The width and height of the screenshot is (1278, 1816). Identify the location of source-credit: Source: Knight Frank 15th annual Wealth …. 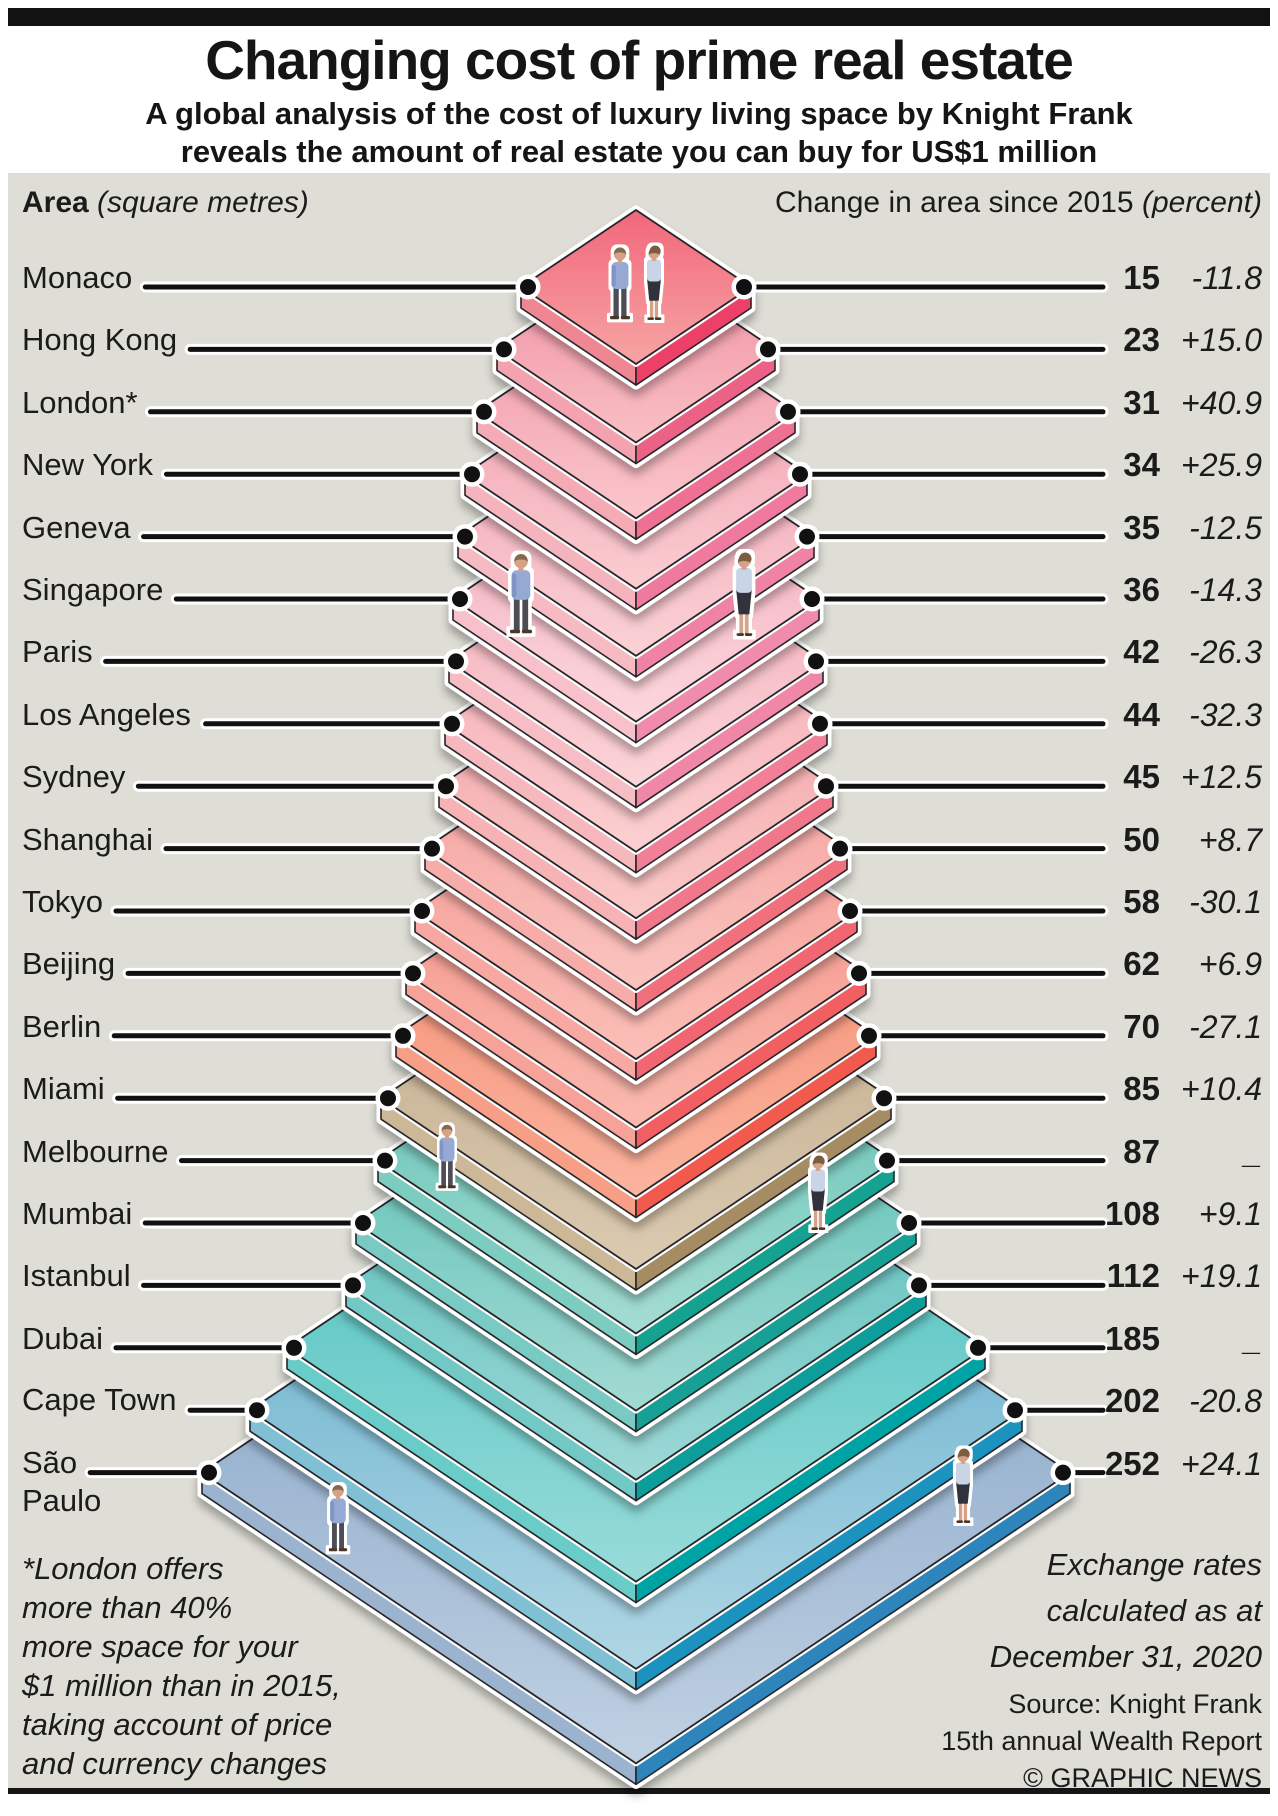
(1101, 1741).